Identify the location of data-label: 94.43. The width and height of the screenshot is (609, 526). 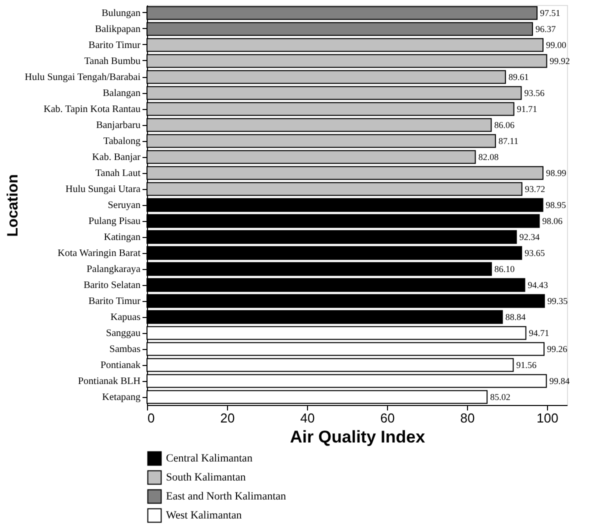
(538, 285).